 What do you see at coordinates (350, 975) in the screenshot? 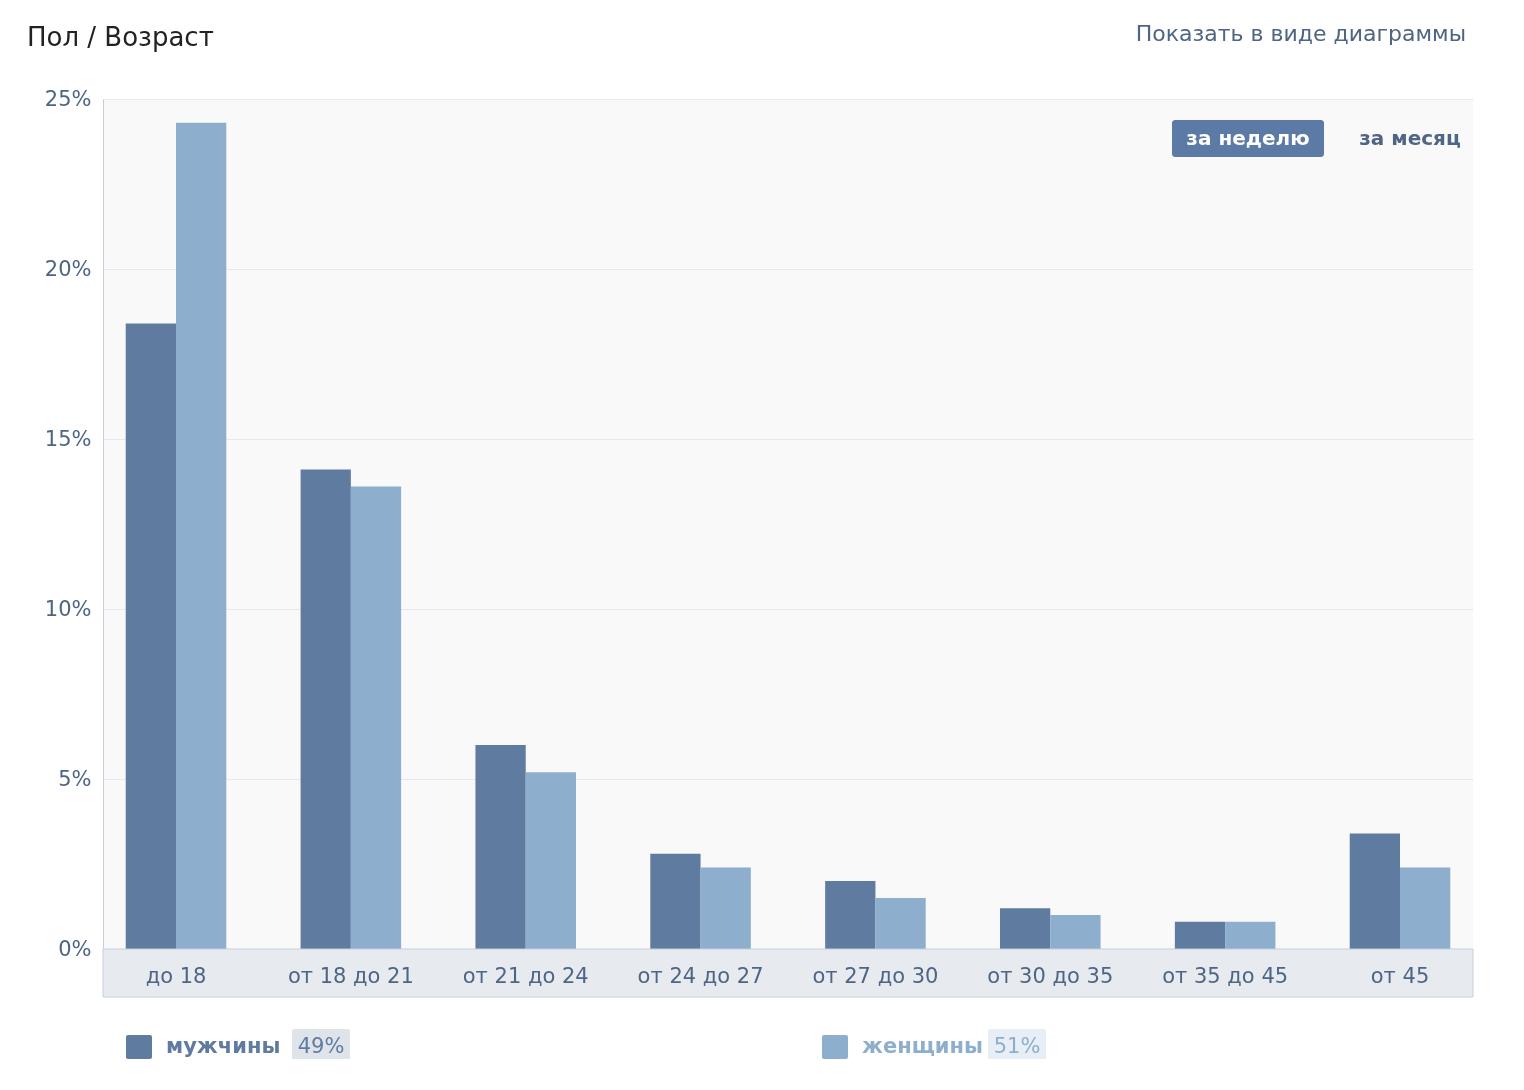
I see `x-tick-label: от 18 до 21` at bounding box center [350, 975].